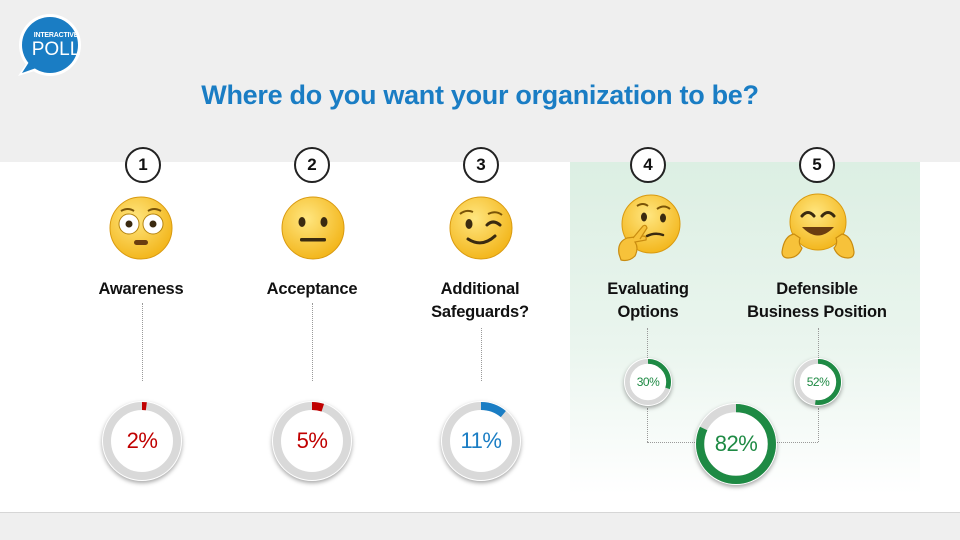 The width and height of the screenshot is (960, 540). I want to click on donut-value: 30%, so click(648, 382).